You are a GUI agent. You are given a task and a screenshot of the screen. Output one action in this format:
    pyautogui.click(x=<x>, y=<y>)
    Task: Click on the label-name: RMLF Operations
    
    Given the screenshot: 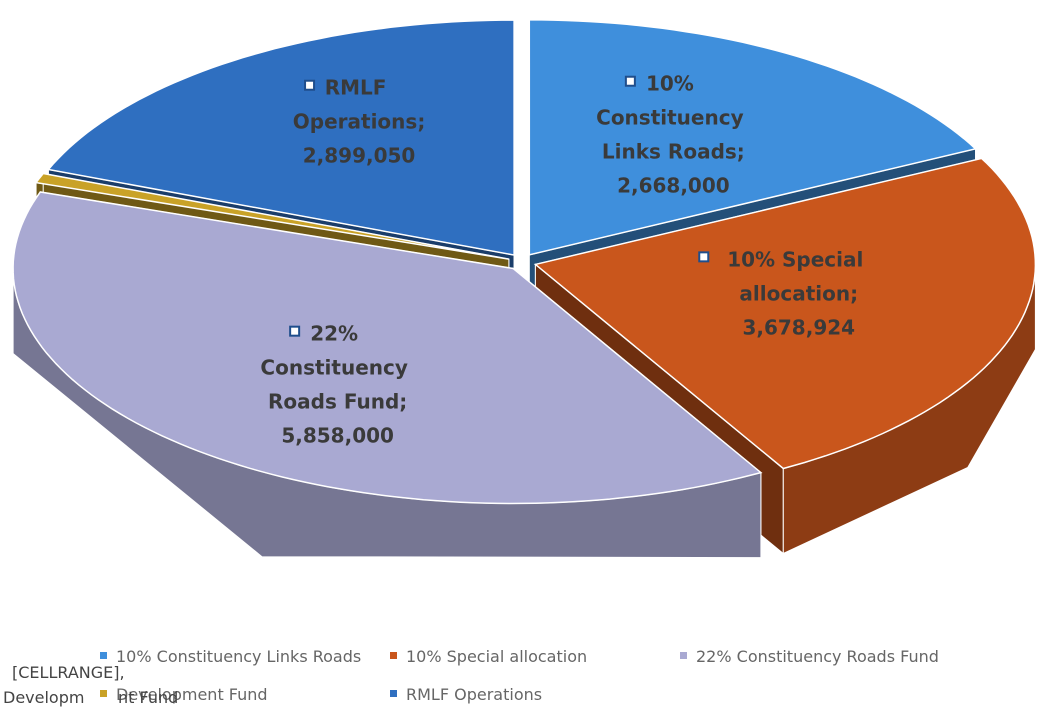 What is the action you would take?
    pyautogui.click(x=355, y=105)
    